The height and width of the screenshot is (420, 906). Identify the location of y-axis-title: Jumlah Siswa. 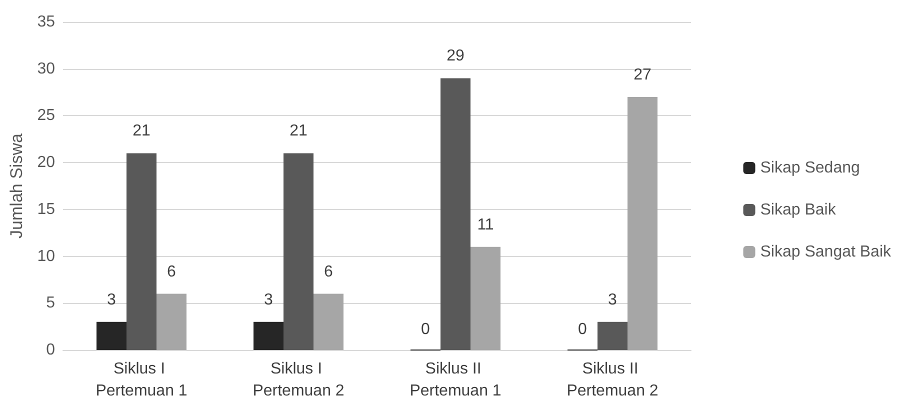
(16, 185).